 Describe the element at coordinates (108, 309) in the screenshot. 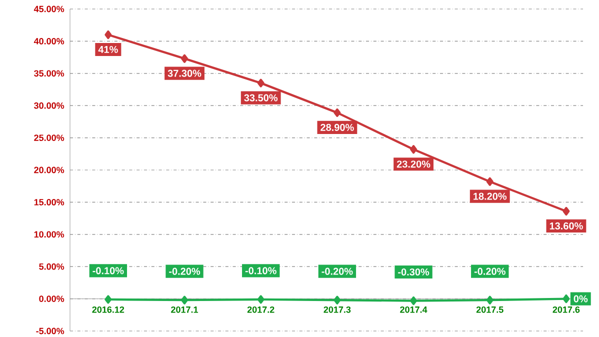

I see `x-tick-label: 2016.12` at that location.